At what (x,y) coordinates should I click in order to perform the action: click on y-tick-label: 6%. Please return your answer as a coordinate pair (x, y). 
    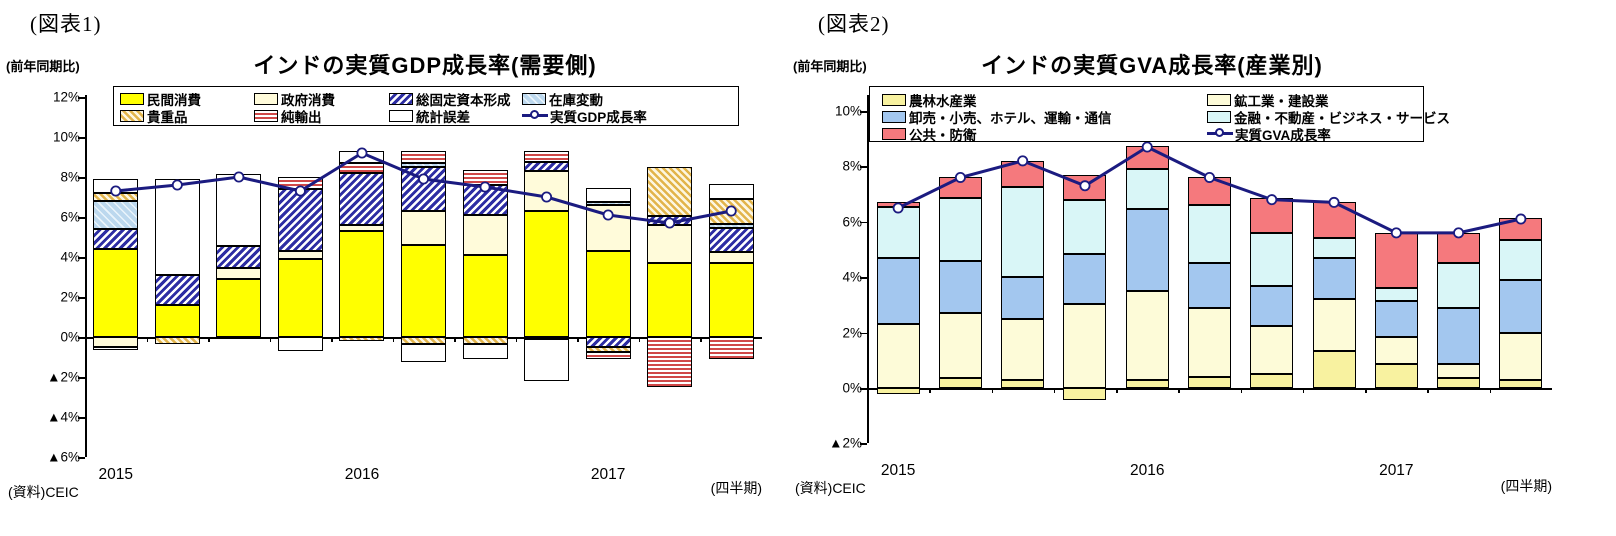
    Looking at the image, I should click on (852, 222).